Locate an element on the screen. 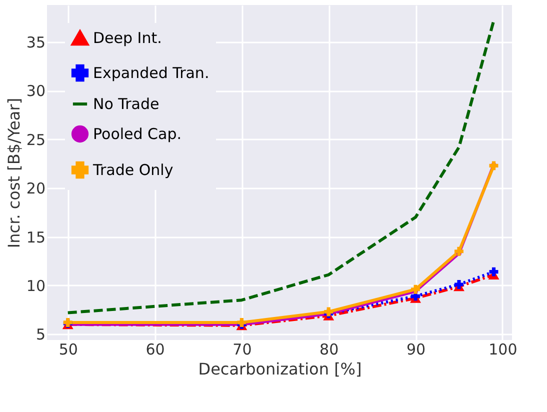 The width and height of the screenshot is (547, 412). x-tick-label: 60 is located at coordinates (155, 349).